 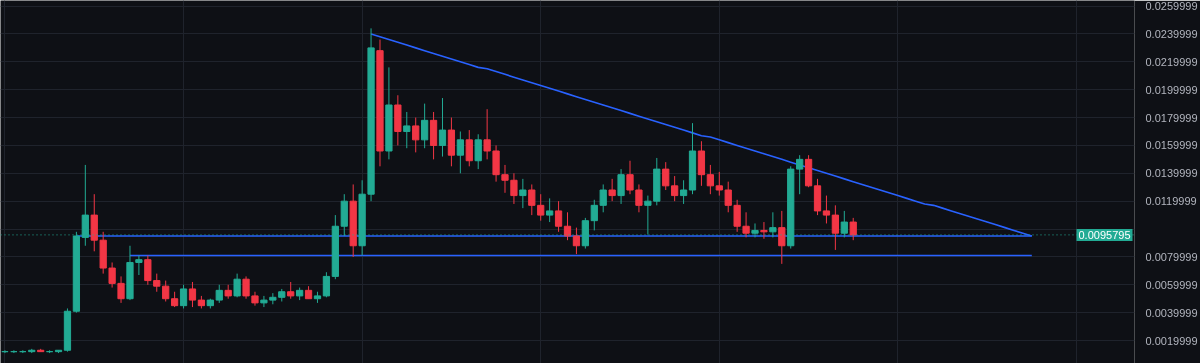 I want to click on y-tick-label: 0.0219999, so click(x=1171, y=61).